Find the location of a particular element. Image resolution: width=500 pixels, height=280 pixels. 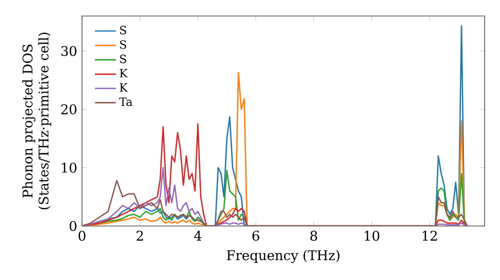

y-tick-label: 30 is located at coordinates (68, 51).